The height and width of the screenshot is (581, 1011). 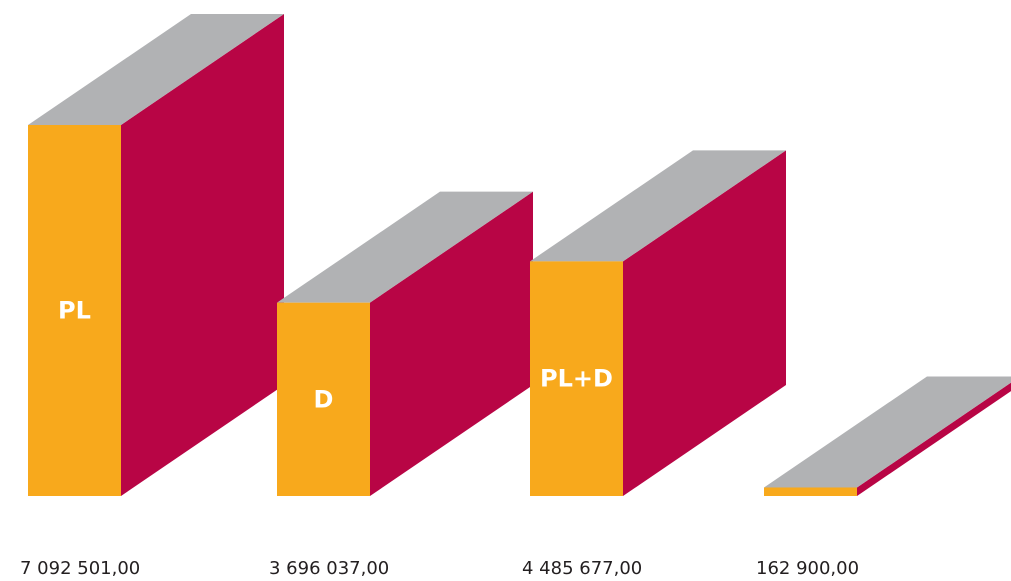 I want to click on bar-value-label: 162 900,00, so click(x=807, y=568).